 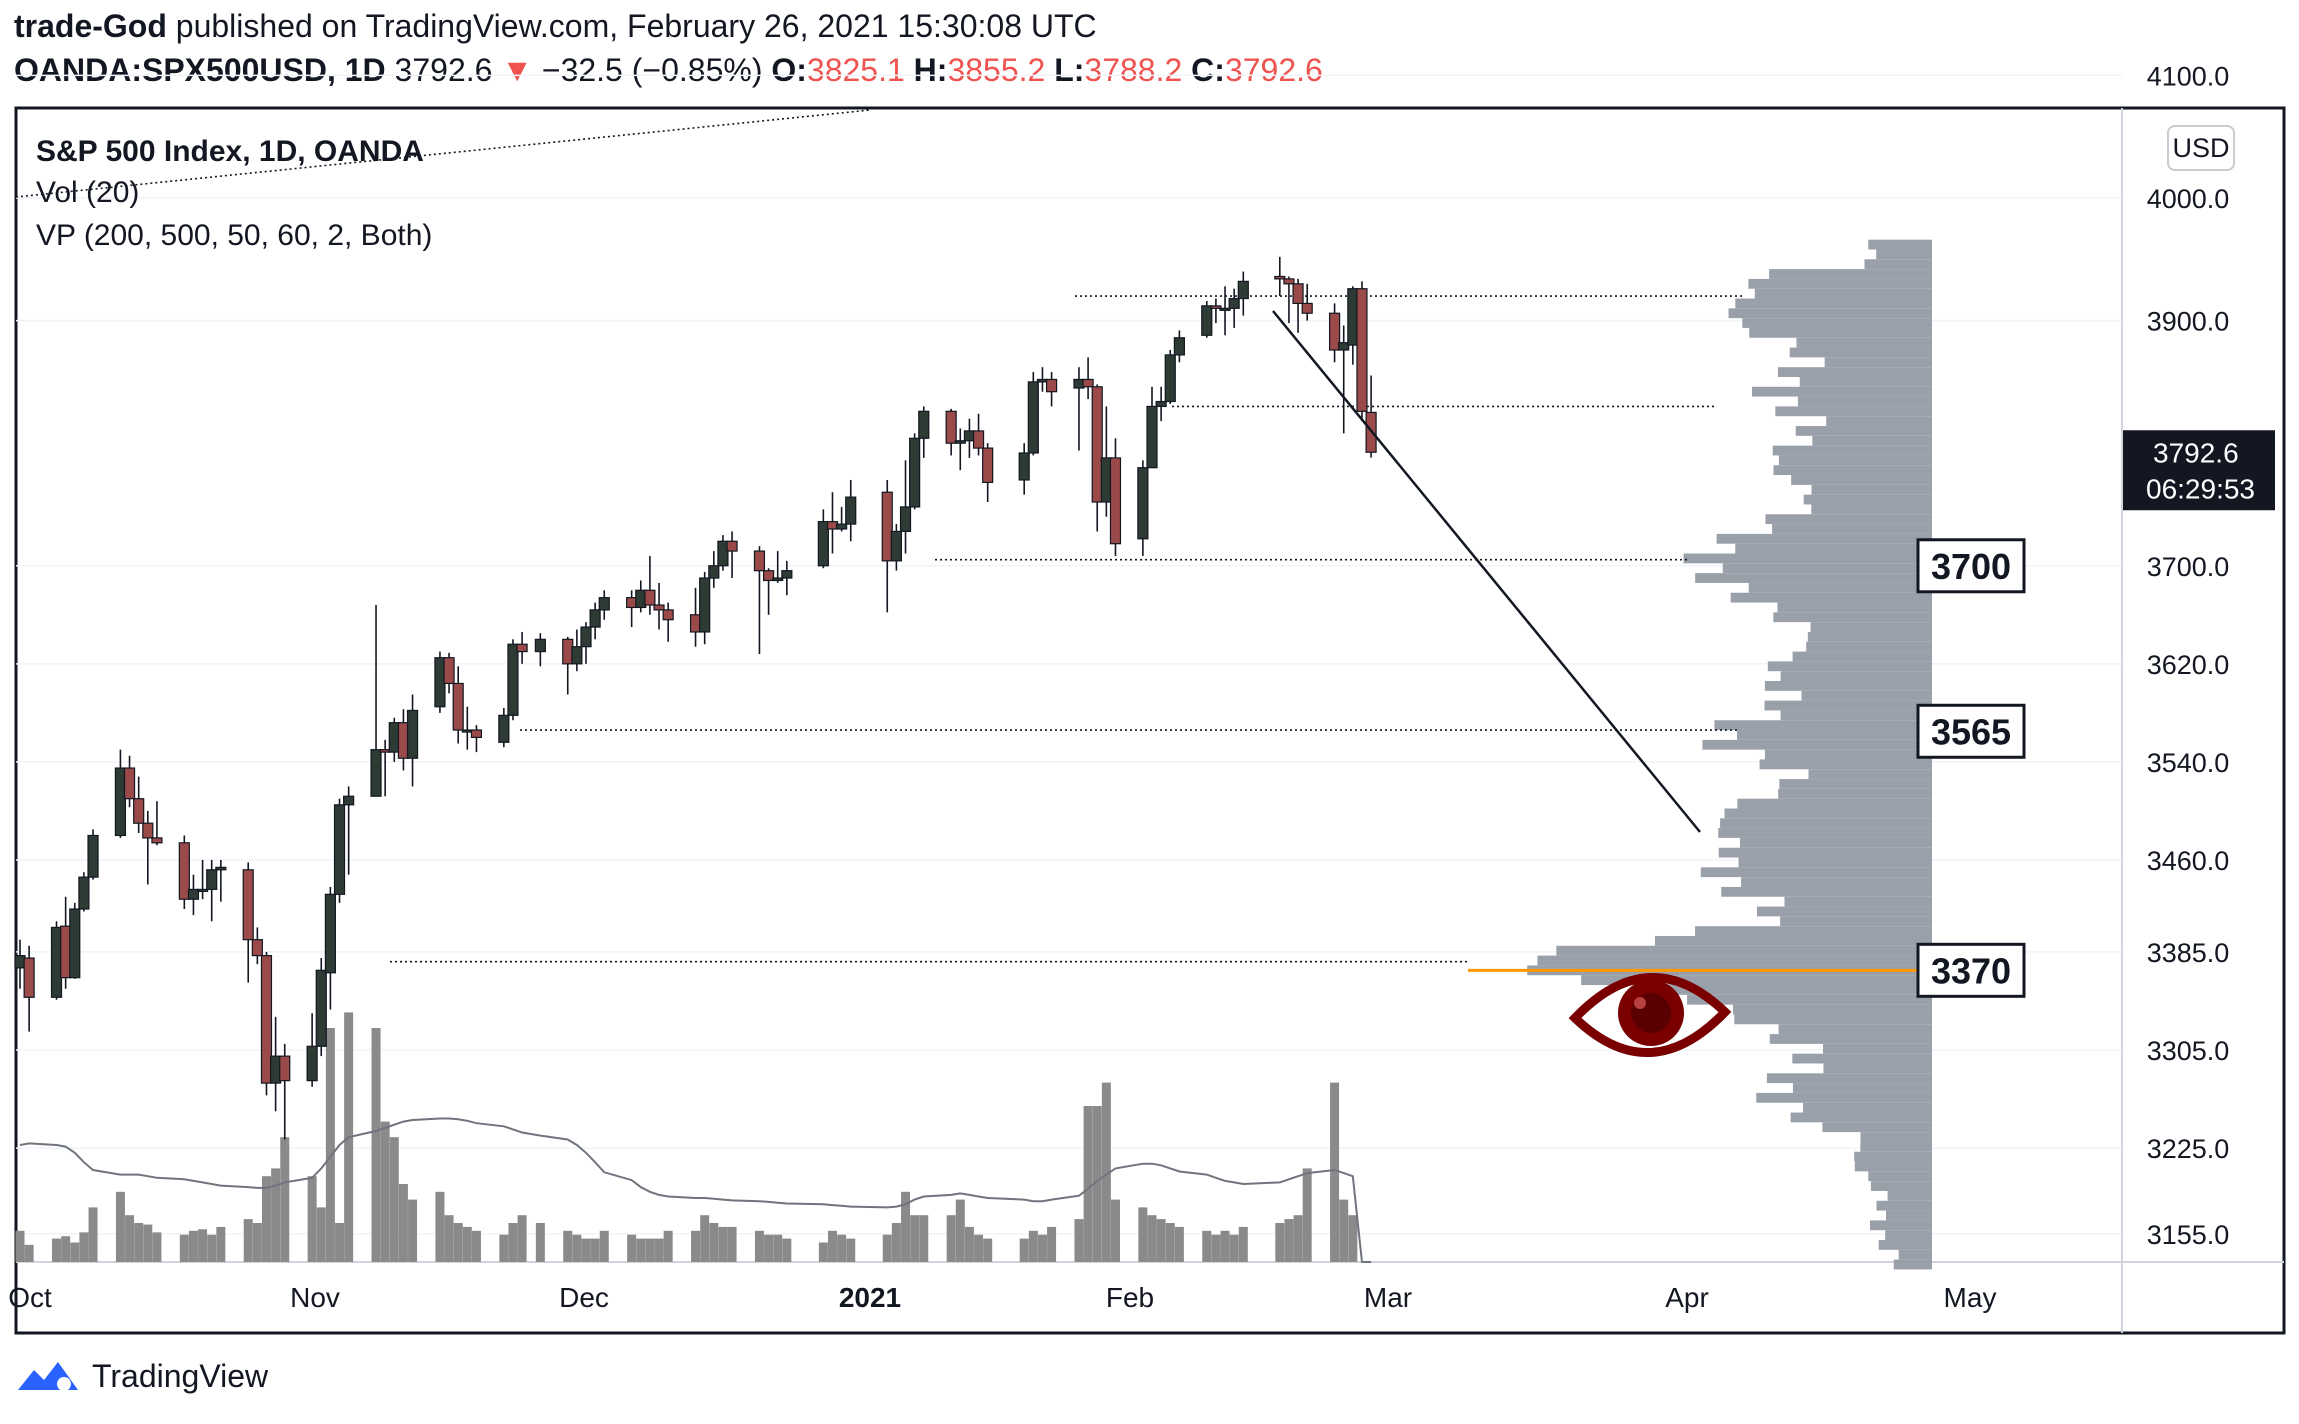 What do you see at coordinates (141, 1376) in the screenshot?
I see `tradingview-footer: TradingView` at bounding box center [141, 1376].